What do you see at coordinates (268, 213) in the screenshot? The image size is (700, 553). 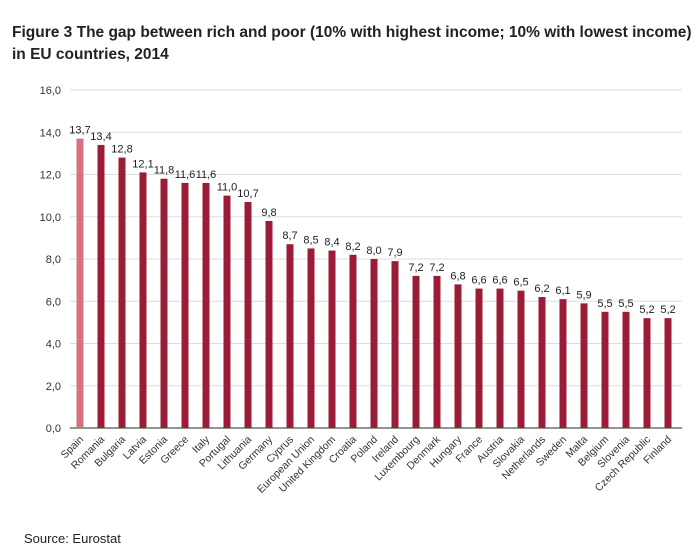 I see `data-label: 9,8` at bounding box center [268, 213].